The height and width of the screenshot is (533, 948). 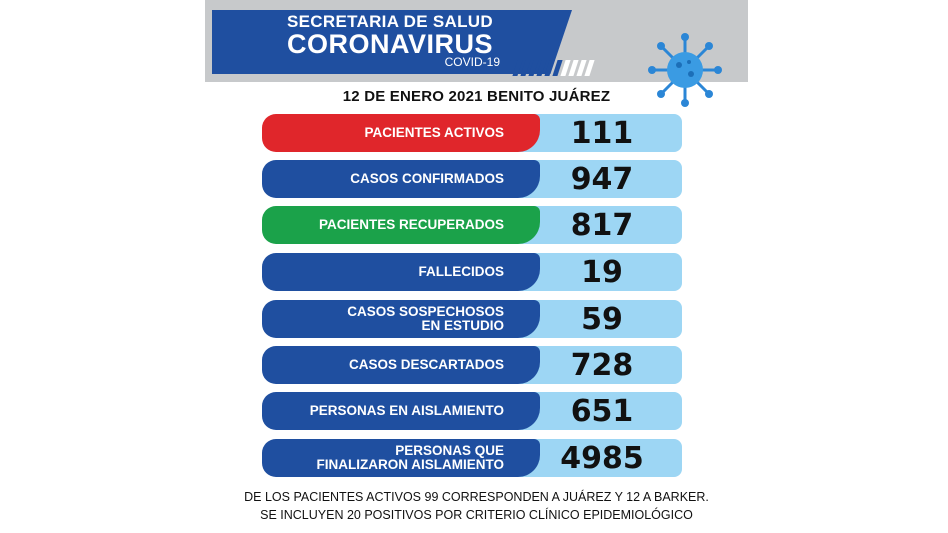 I want to click on stat-label: PERSONAS QUE FINALIZARON AISLAMIENTO, so click(x=401, y=458).